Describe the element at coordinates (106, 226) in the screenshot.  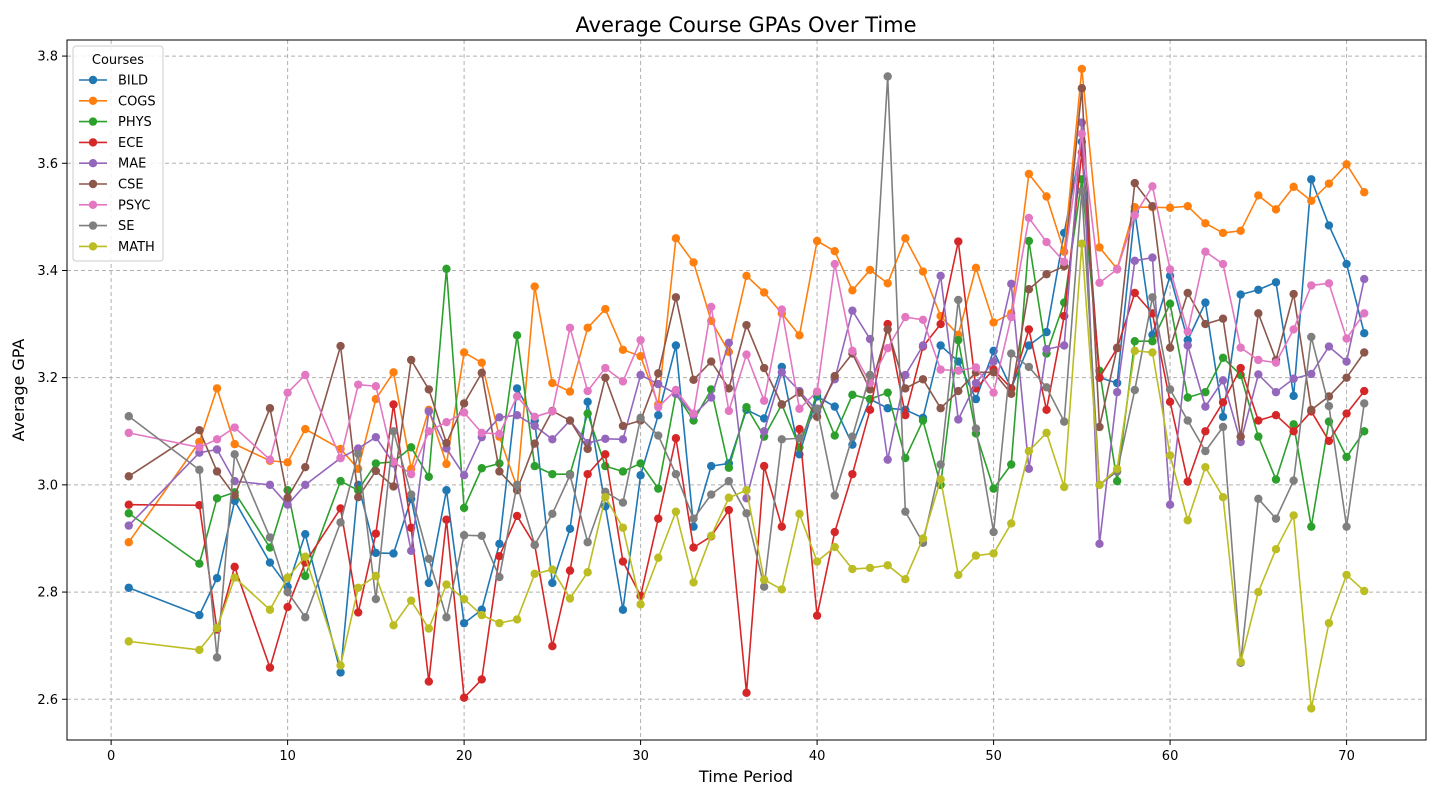
I see `legend-item-se: SE` at that location.